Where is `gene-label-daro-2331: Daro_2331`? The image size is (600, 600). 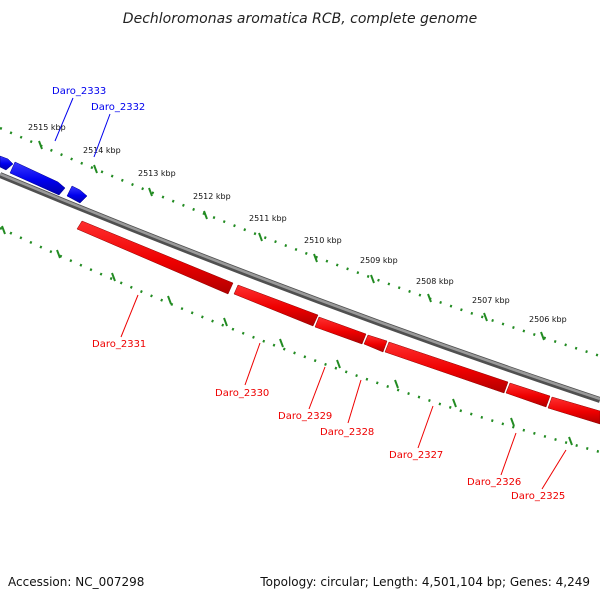 gene-label-daro-2331: Daro_2331 is located at coordinates (119, 344).